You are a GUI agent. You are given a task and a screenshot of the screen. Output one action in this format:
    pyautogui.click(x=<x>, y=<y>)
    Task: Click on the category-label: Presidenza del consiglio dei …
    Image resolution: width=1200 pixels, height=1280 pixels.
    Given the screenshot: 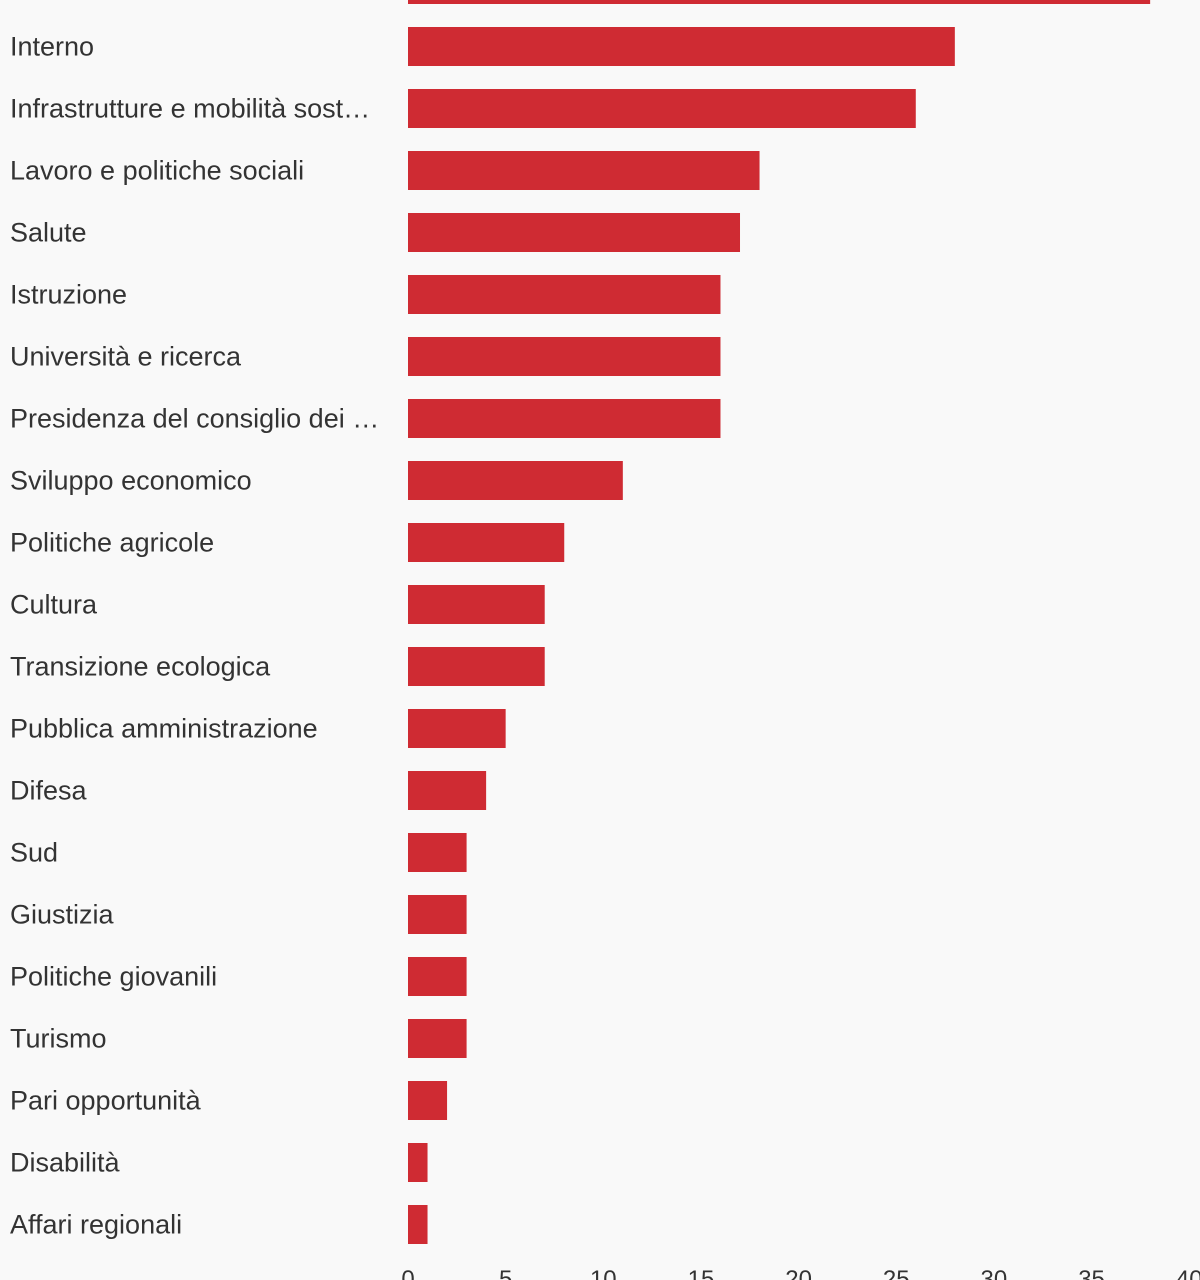 What is the action you would take?
    pyautogui.click(x=194, y=419)
    